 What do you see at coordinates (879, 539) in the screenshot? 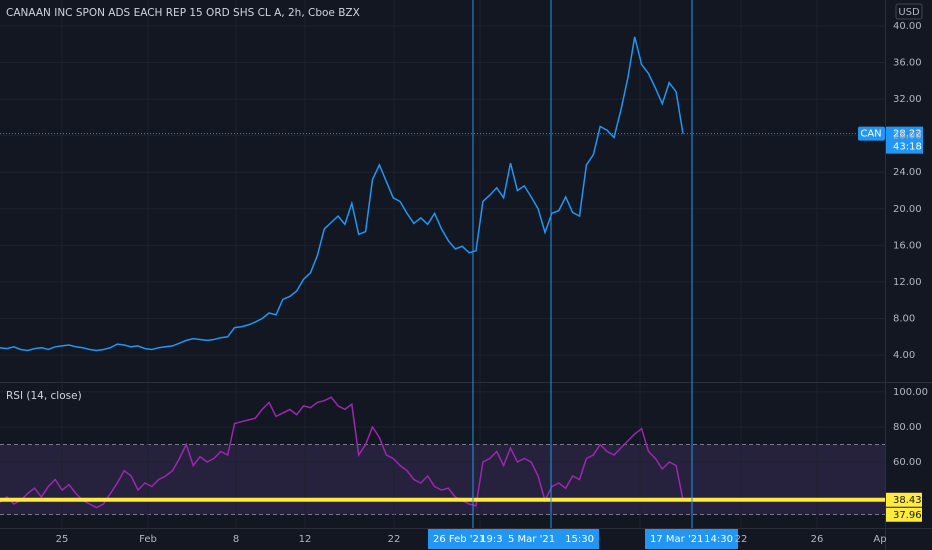
I see `x-tick-label: Ap` at bounding box center [879, 539].